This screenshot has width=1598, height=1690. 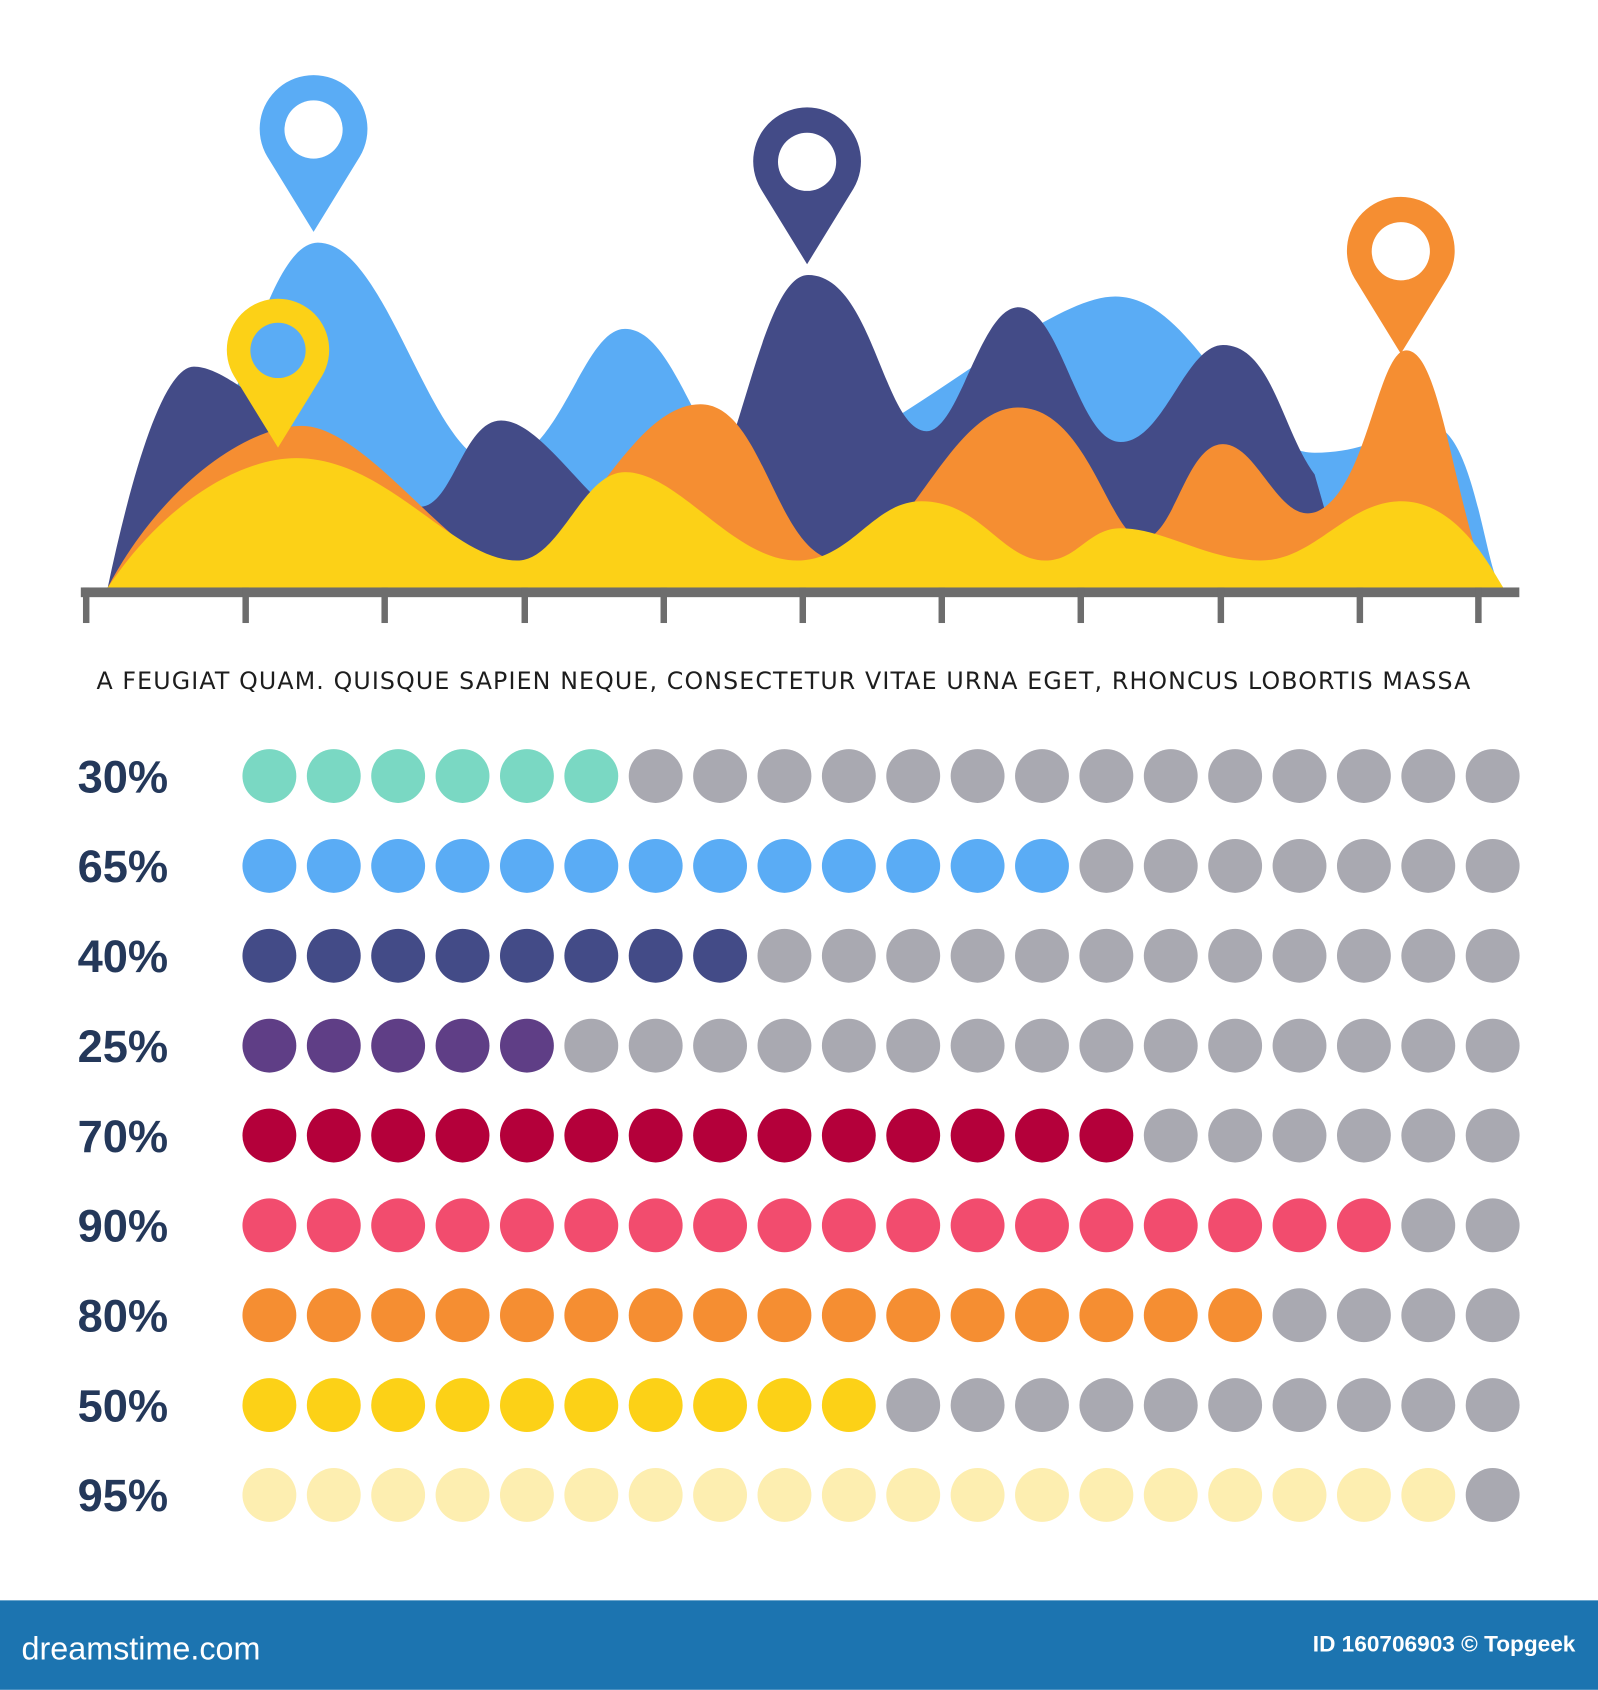 I want to click on pin-orange, so click(x=1400, y=275).